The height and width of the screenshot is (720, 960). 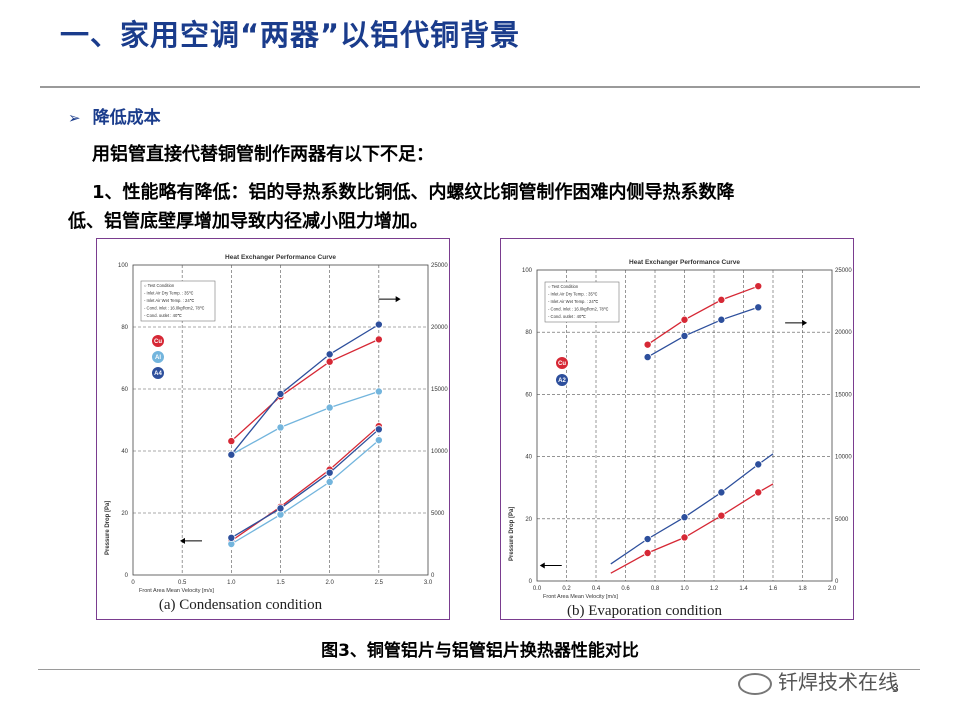 What do you see at coordinates (562, 380) in the screenshot?
I see `legend-marker-a2` at bounding box center [562, 380].